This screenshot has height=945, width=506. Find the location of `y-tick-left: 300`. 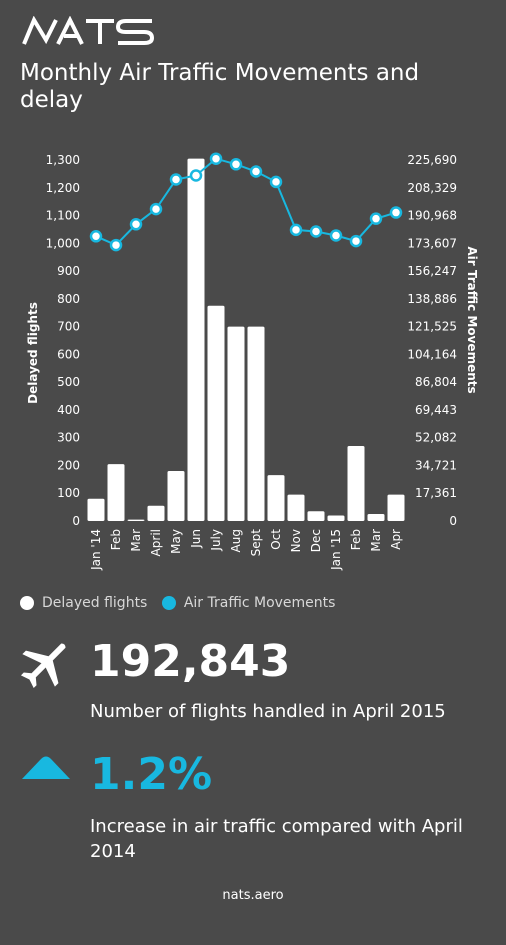

y-tick-left: 300 is located at coordinates (68, 438).